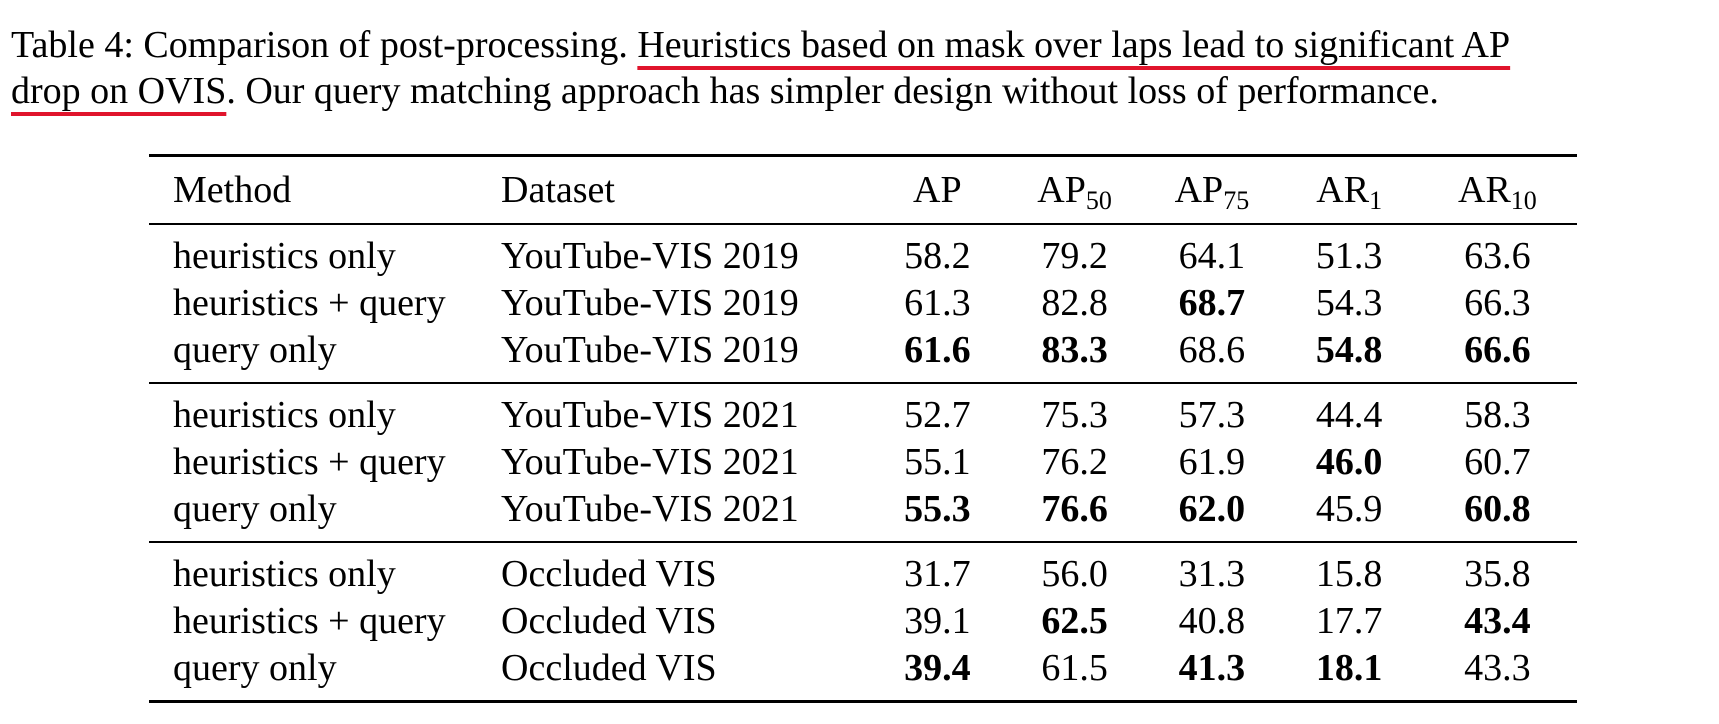  Describe the element at coordinates (1074, 668) in the screenshot. I see `cell-ap50: 61.5` at that location.